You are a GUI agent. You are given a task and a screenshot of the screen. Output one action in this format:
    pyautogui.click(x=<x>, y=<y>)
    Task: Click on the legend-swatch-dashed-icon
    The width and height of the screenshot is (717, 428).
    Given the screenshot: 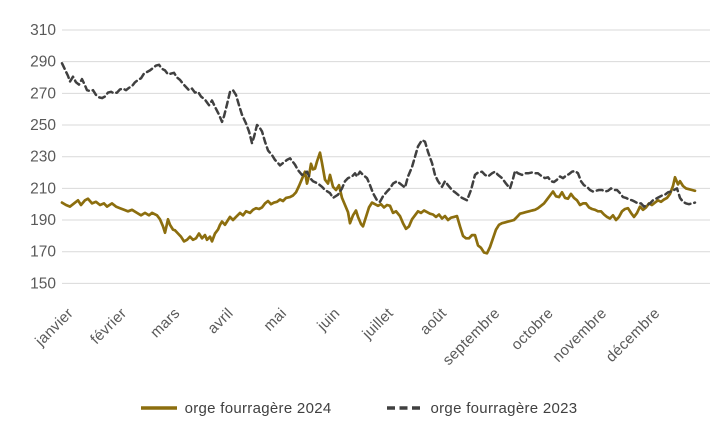 What is the action you would take?
    pyautogui.click(x=404, y=408)
    